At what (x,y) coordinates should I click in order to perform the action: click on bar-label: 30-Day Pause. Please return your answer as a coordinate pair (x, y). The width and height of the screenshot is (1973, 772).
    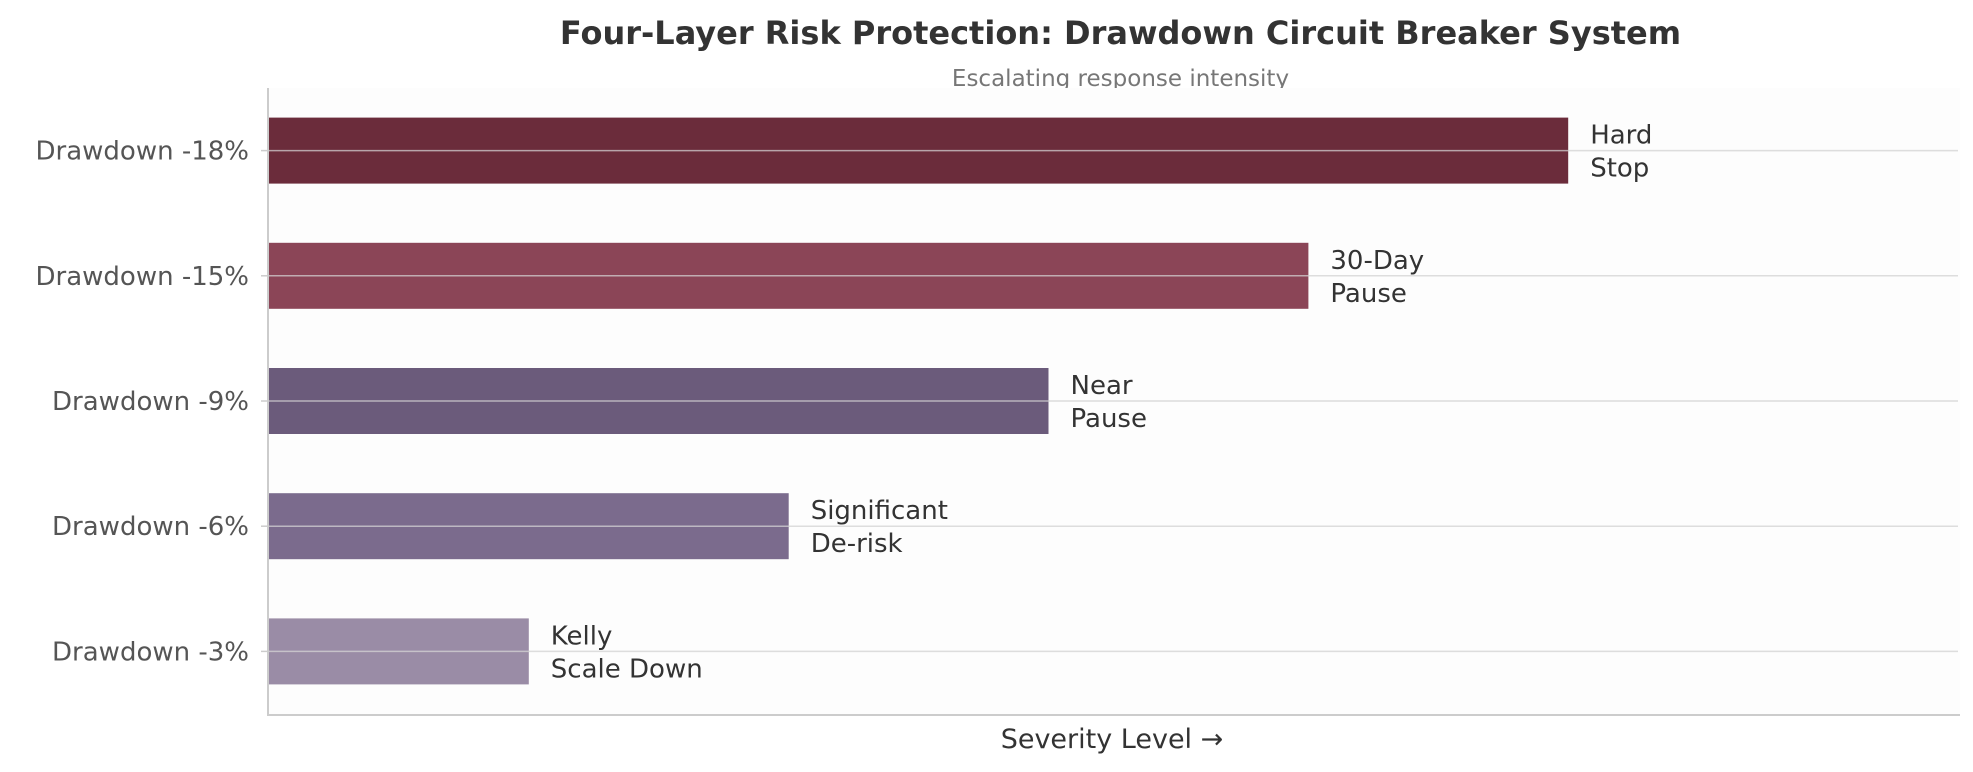
    Looking at the image, I should click on (1377, 277).